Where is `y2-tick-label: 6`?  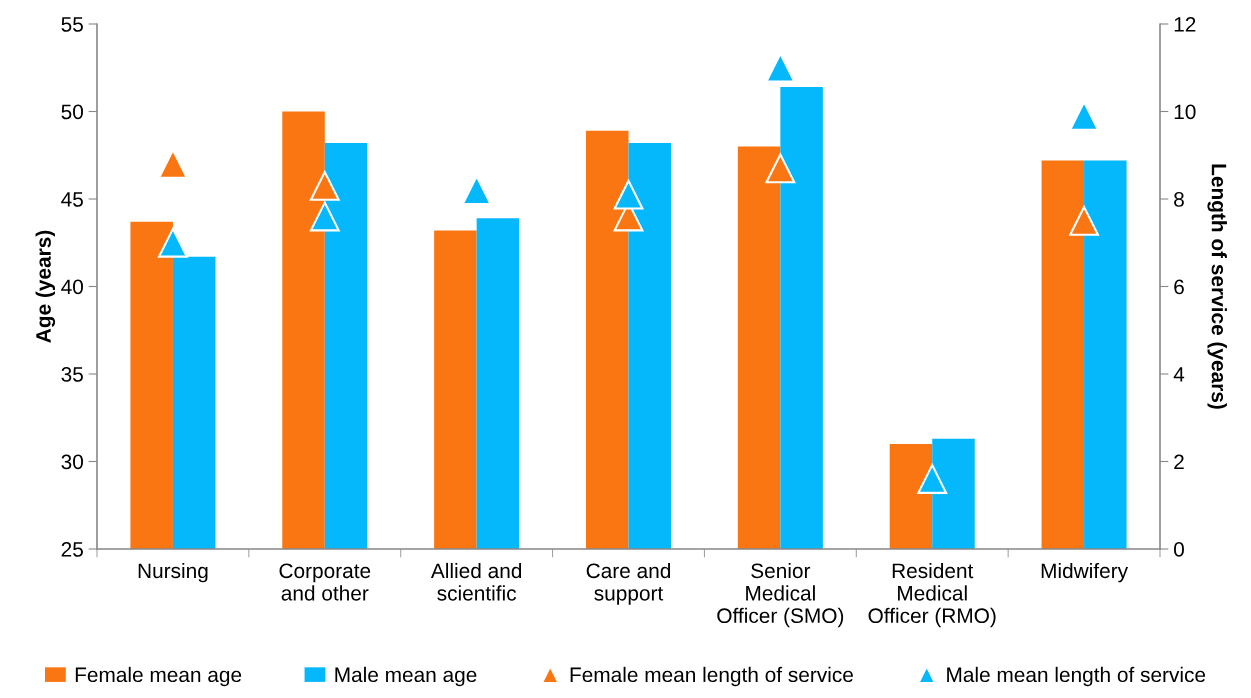 y2-tick-label: 6 is located at coordinates (1179, 287).